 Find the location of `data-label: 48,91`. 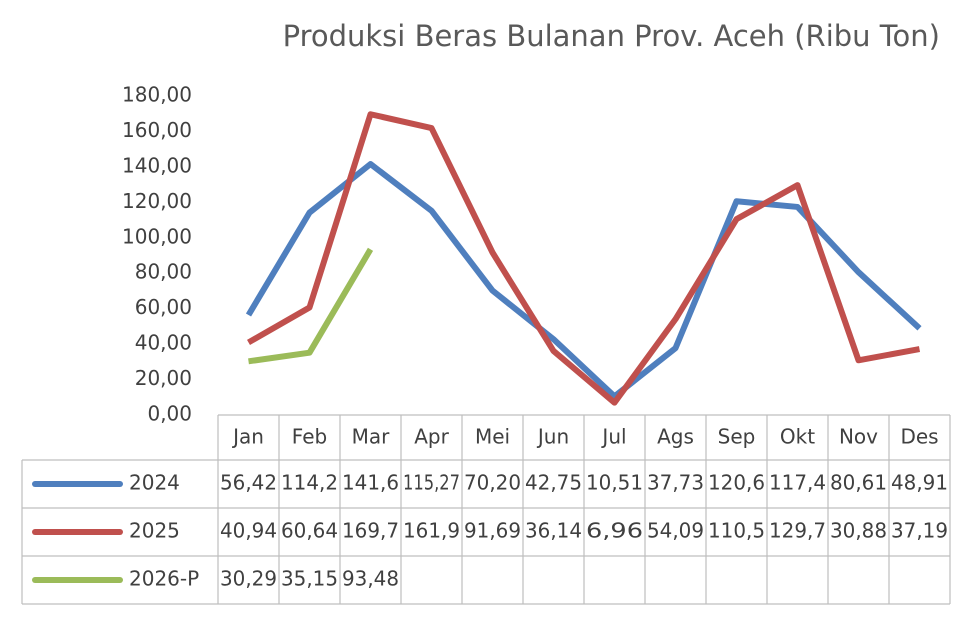

data-label: 48,91 is located at coordinates (919, 483).